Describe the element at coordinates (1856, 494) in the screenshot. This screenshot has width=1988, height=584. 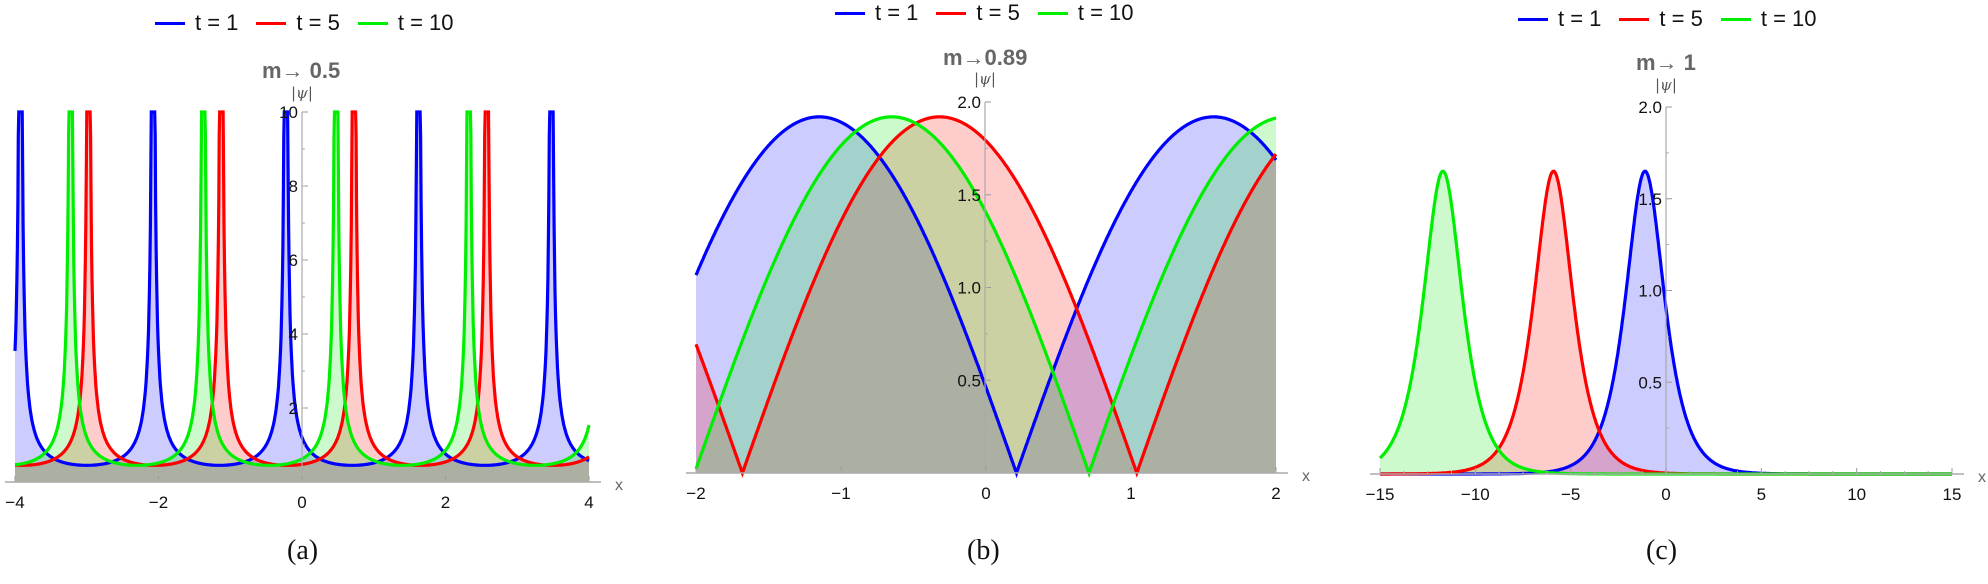
I see `x-tick-label: 10` at that location.